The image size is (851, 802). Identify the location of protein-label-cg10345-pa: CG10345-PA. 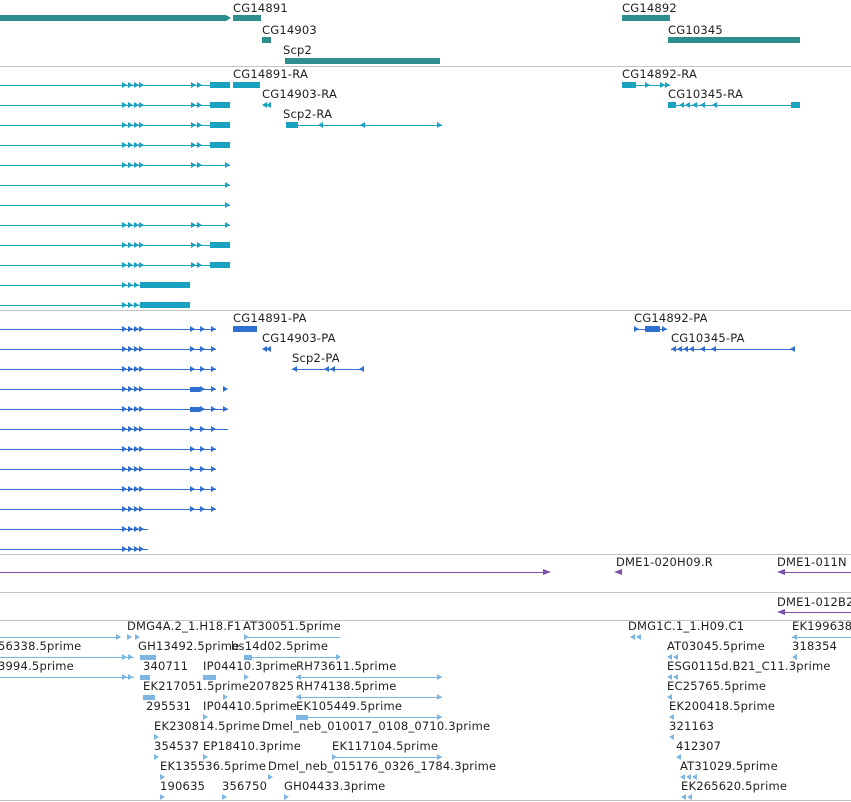
(708, 338).